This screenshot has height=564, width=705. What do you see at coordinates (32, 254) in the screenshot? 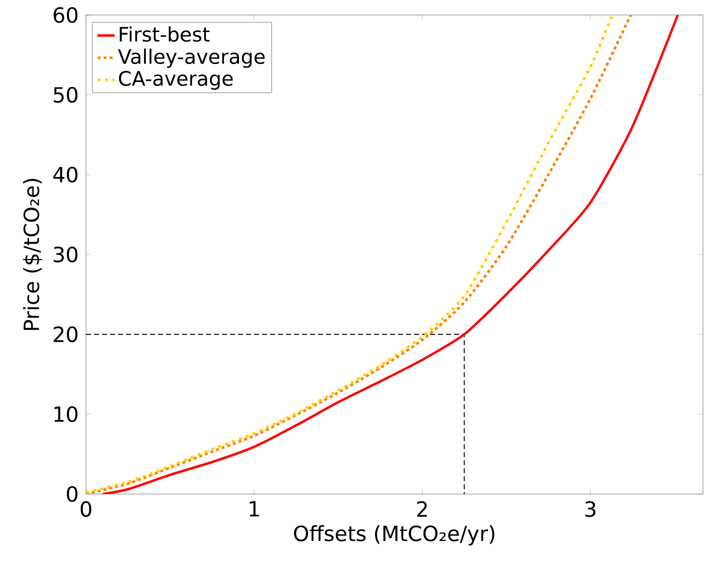
I see `y-axis-title: Price ($/tCO₂e)` at bounding box center [32, 254].